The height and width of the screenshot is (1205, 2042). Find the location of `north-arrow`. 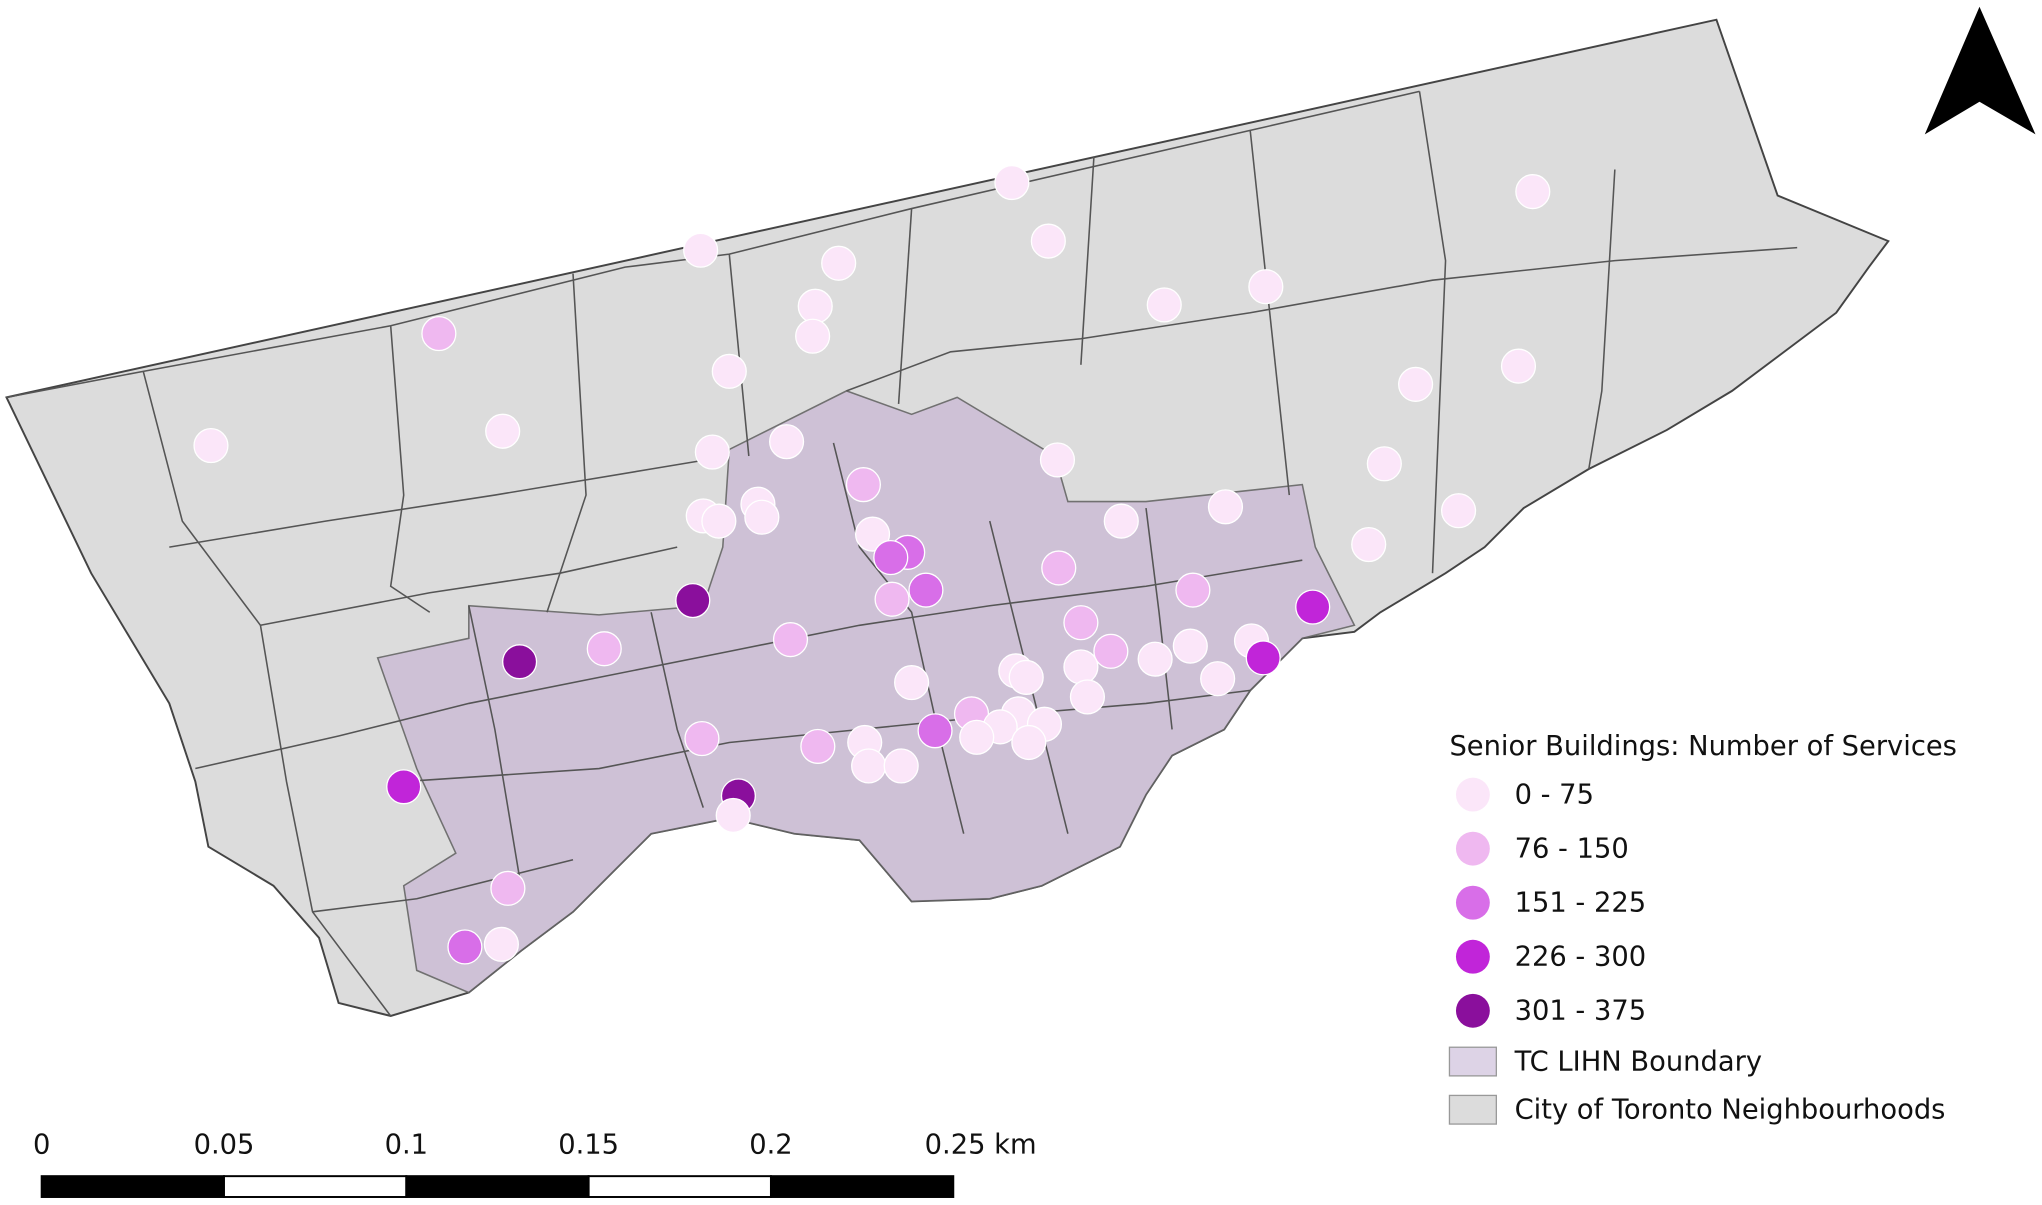

north-arrow is located at coordinates (1980, 70).